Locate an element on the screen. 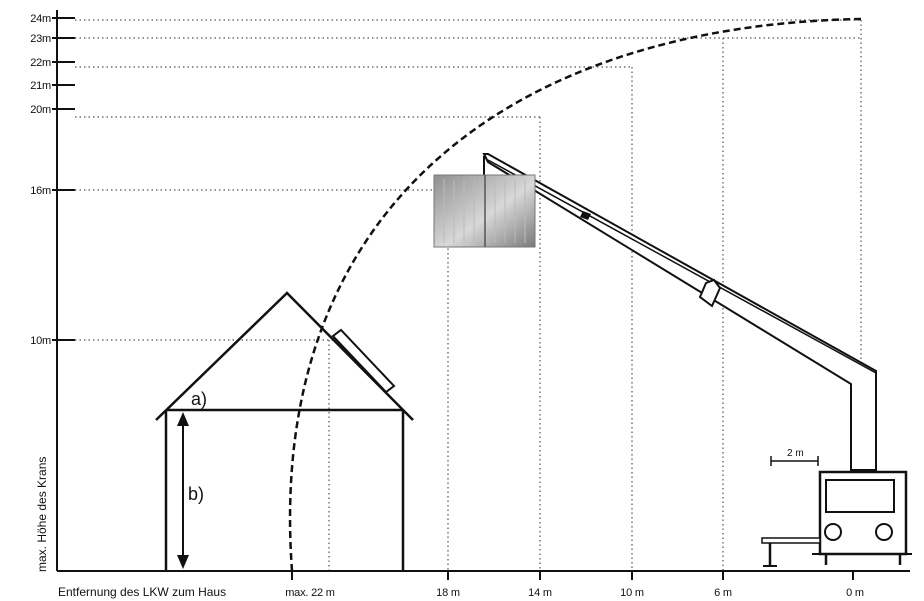 This screenshot has height=601, width=924. hanging-solar-panel is located at coordinates (484, 211).